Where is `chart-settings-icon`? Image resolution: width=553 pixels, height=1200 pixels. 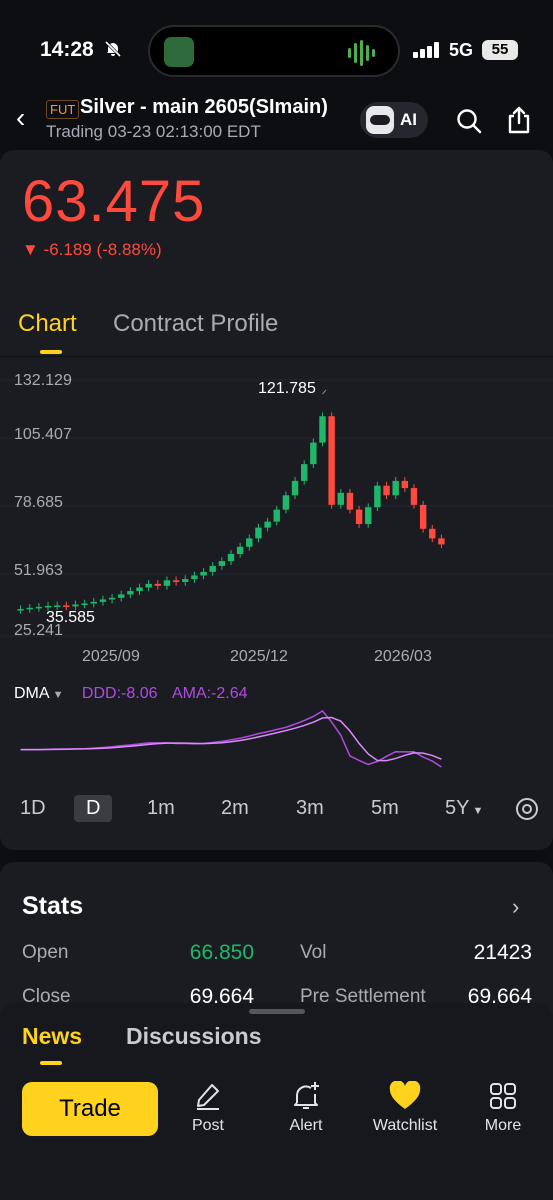
chart-settings-icon is located at coordinates (527, 809).